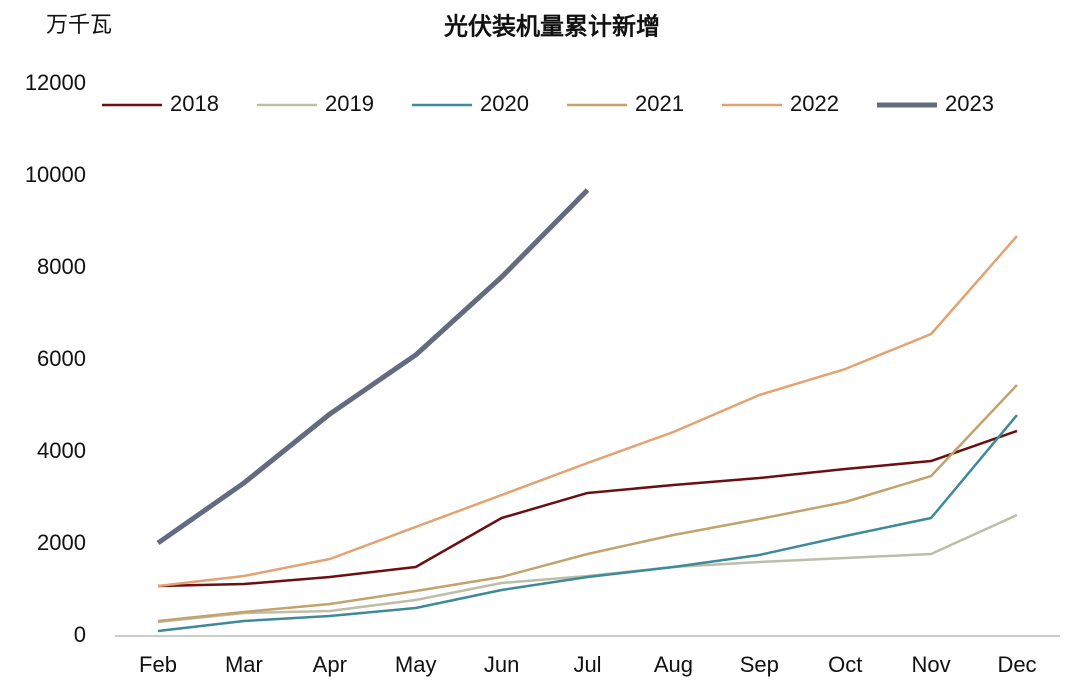 This screenshot has width=1080, height=689. Describe the element at coordinates (845, 664) in the screenshot. I see `x-tick-label: Oct` at that location.